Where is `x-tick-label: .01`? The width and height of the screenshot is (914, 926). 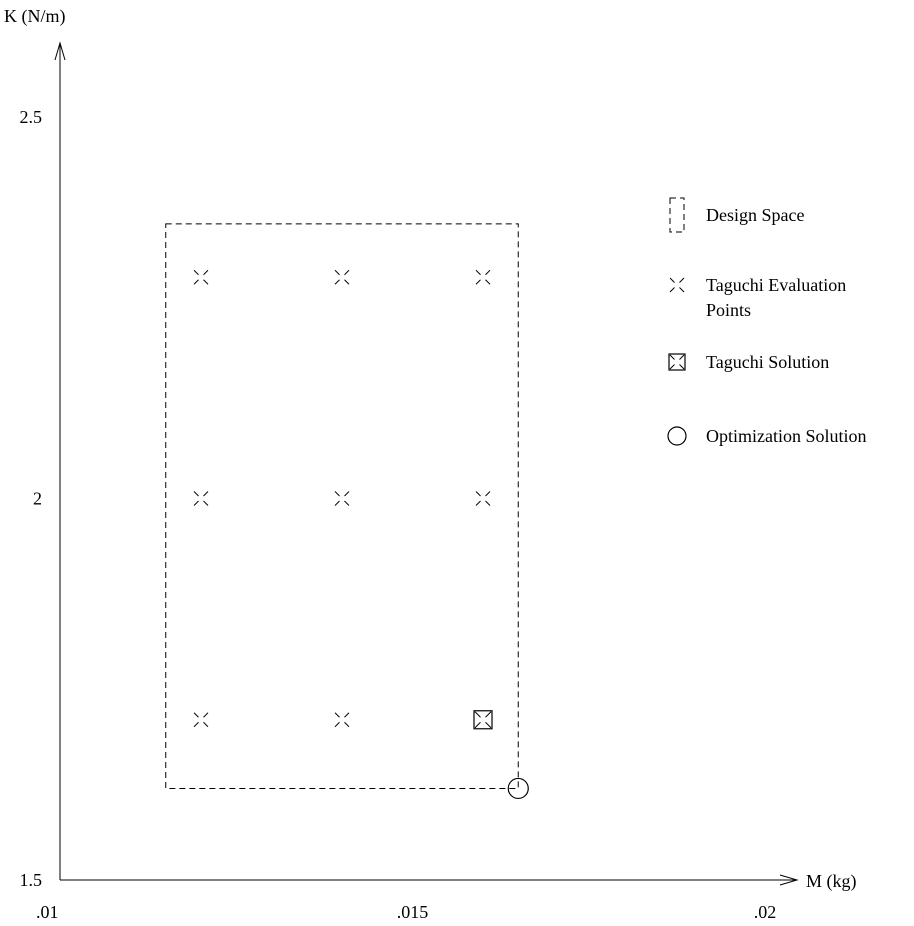 x-tick-label: .01 is located at coordinates (47, 912).